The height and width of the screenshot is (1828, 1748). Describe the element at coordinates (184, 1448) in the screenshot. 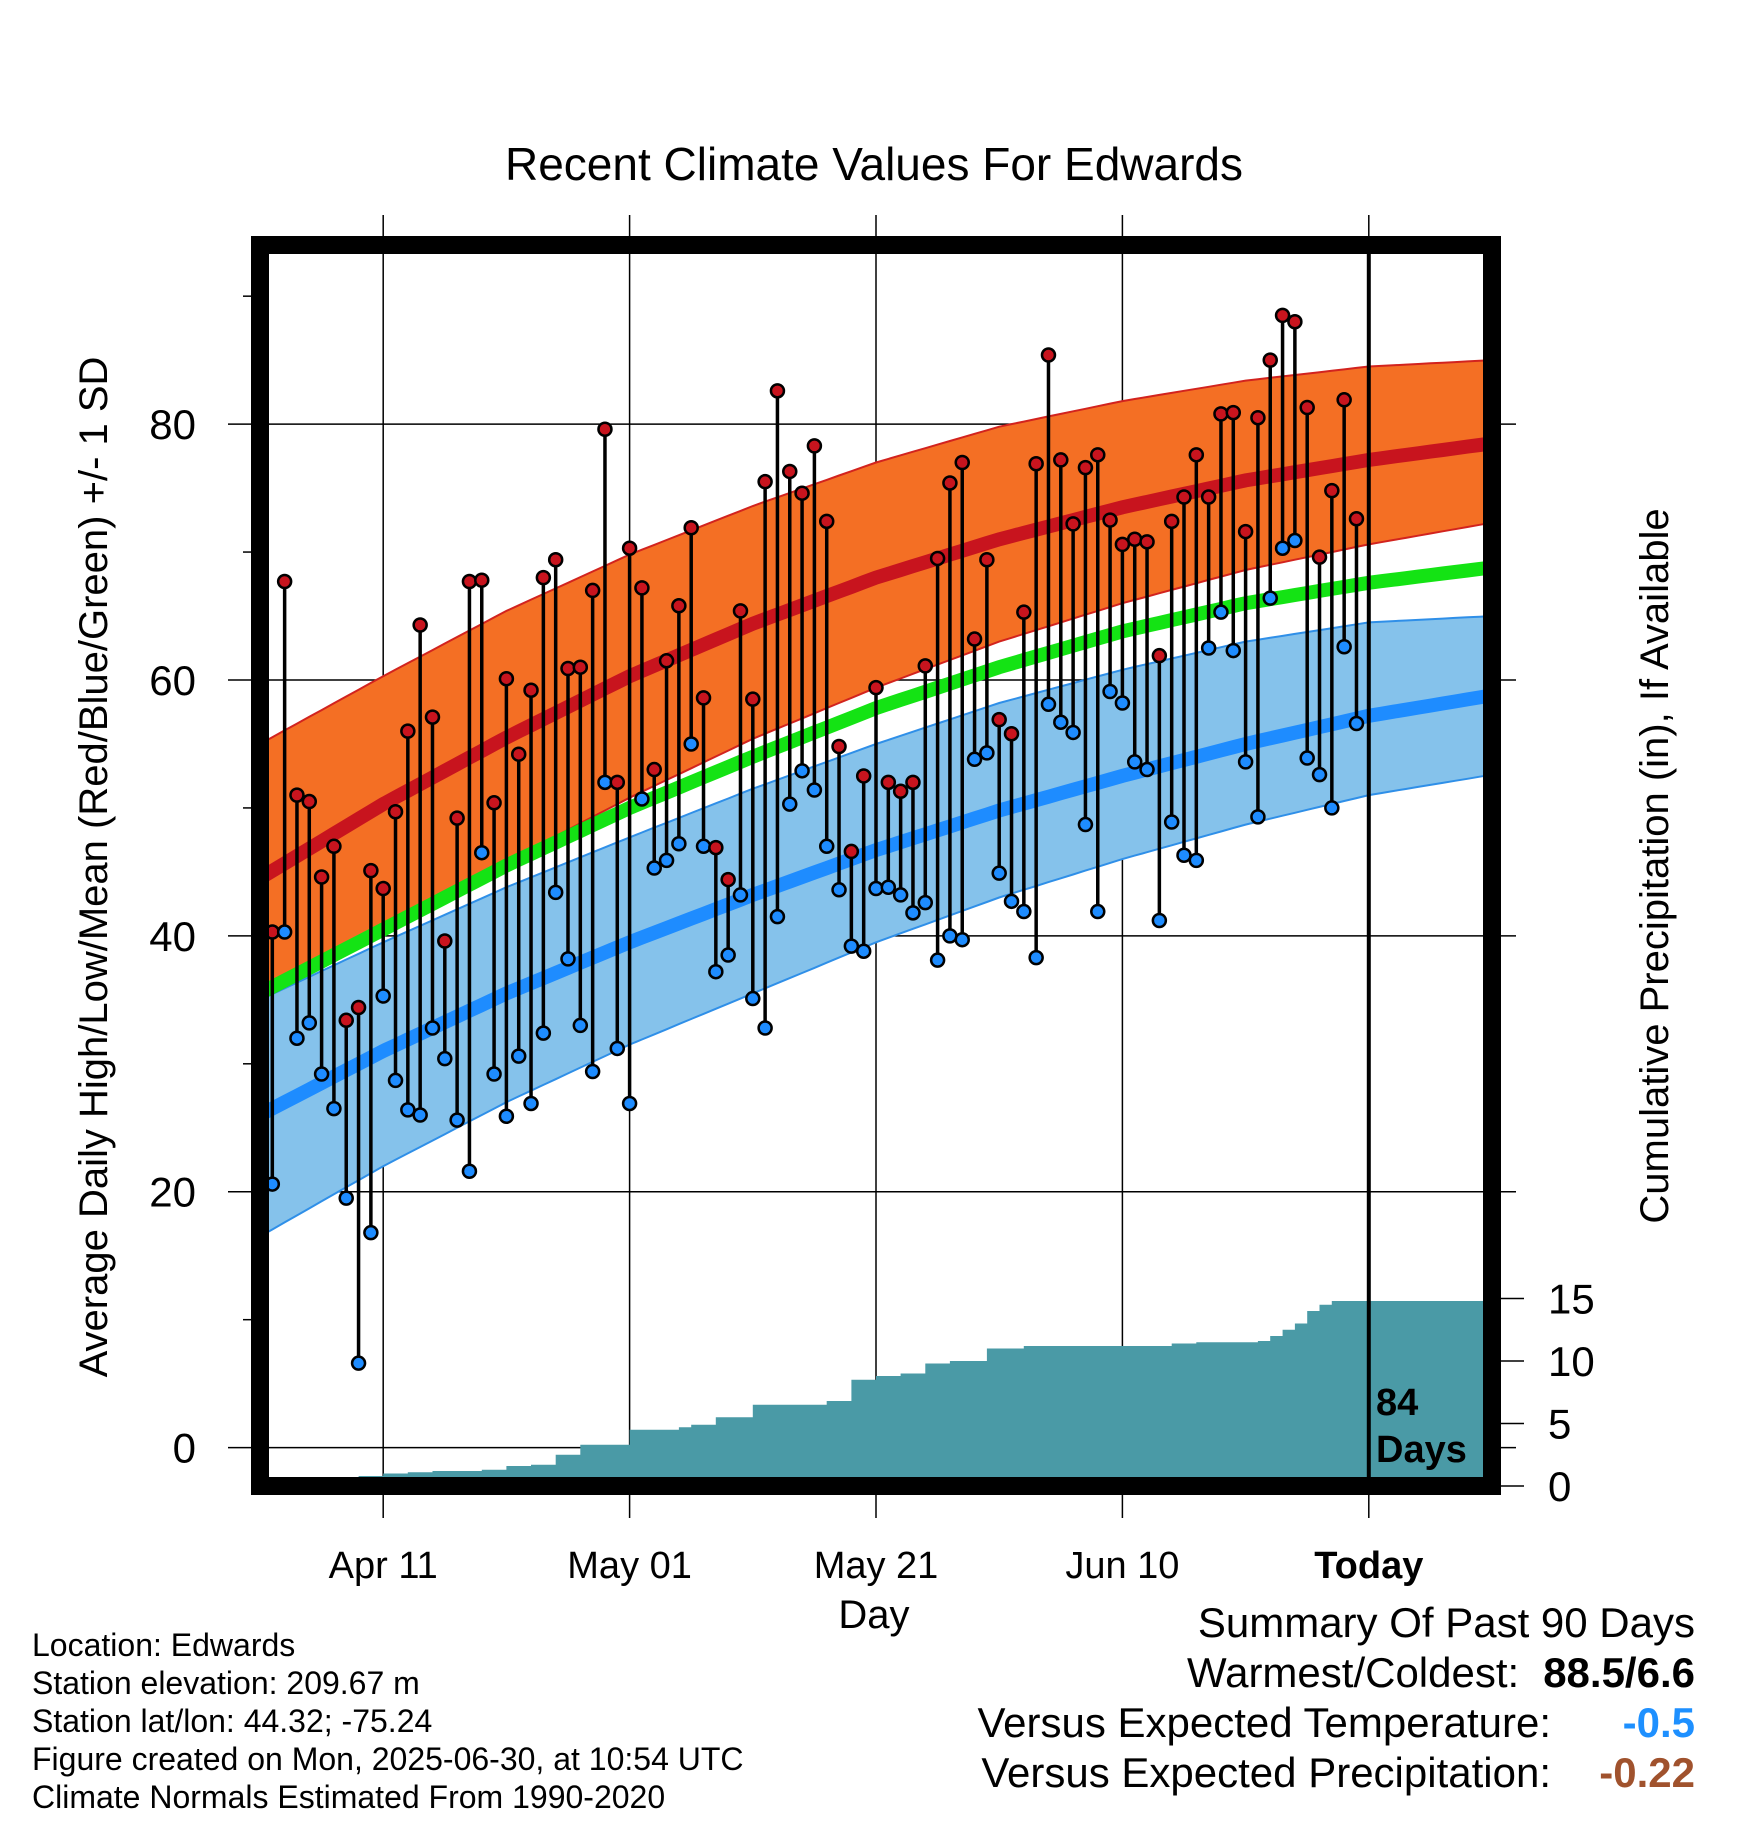

I see `y-tick-label: 0` at that location.